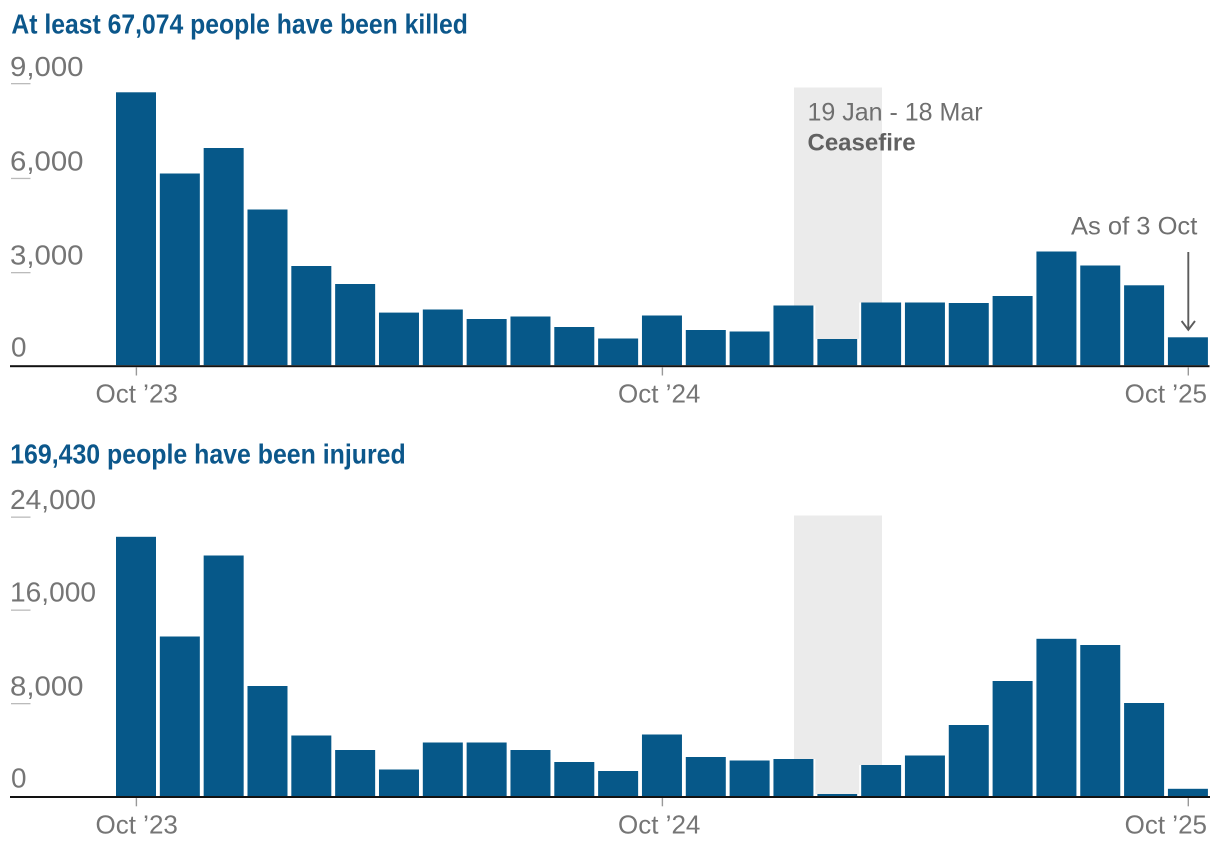  I want to click on svg-text: 9,000, so click(47, 66).